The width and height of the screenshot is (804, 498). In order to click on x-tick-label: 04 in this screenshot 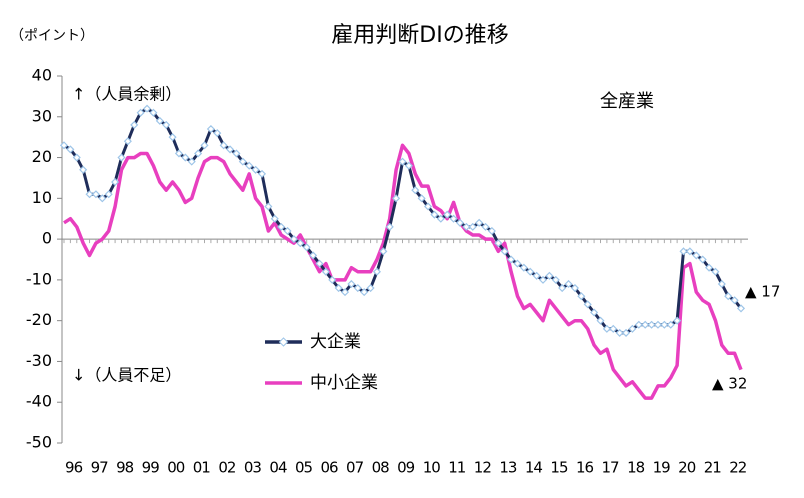, I will do `click(278, 468)`.